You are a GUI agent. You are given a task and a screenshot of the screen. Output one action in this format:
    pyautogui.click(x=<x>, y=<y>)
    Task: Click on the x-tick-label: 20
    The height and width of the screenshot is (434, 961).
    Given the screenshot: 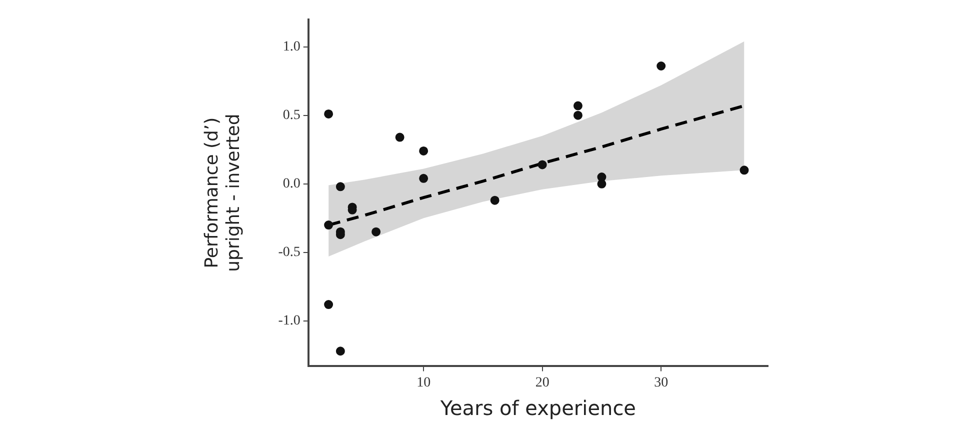 What is the action you would take?
    pyautogui.click(x=542, y=382)
    